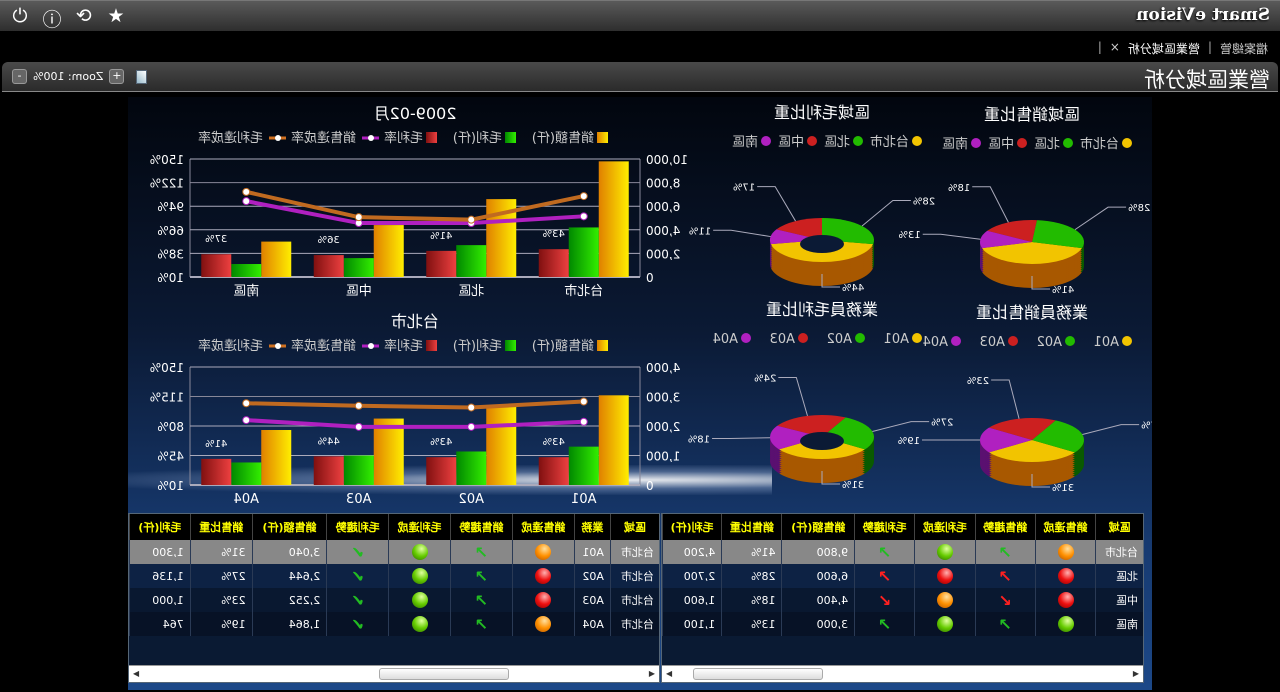 This screenshot has height=692, width=1280. I want to click on margin-data-label: 36%, so click(329, 240).